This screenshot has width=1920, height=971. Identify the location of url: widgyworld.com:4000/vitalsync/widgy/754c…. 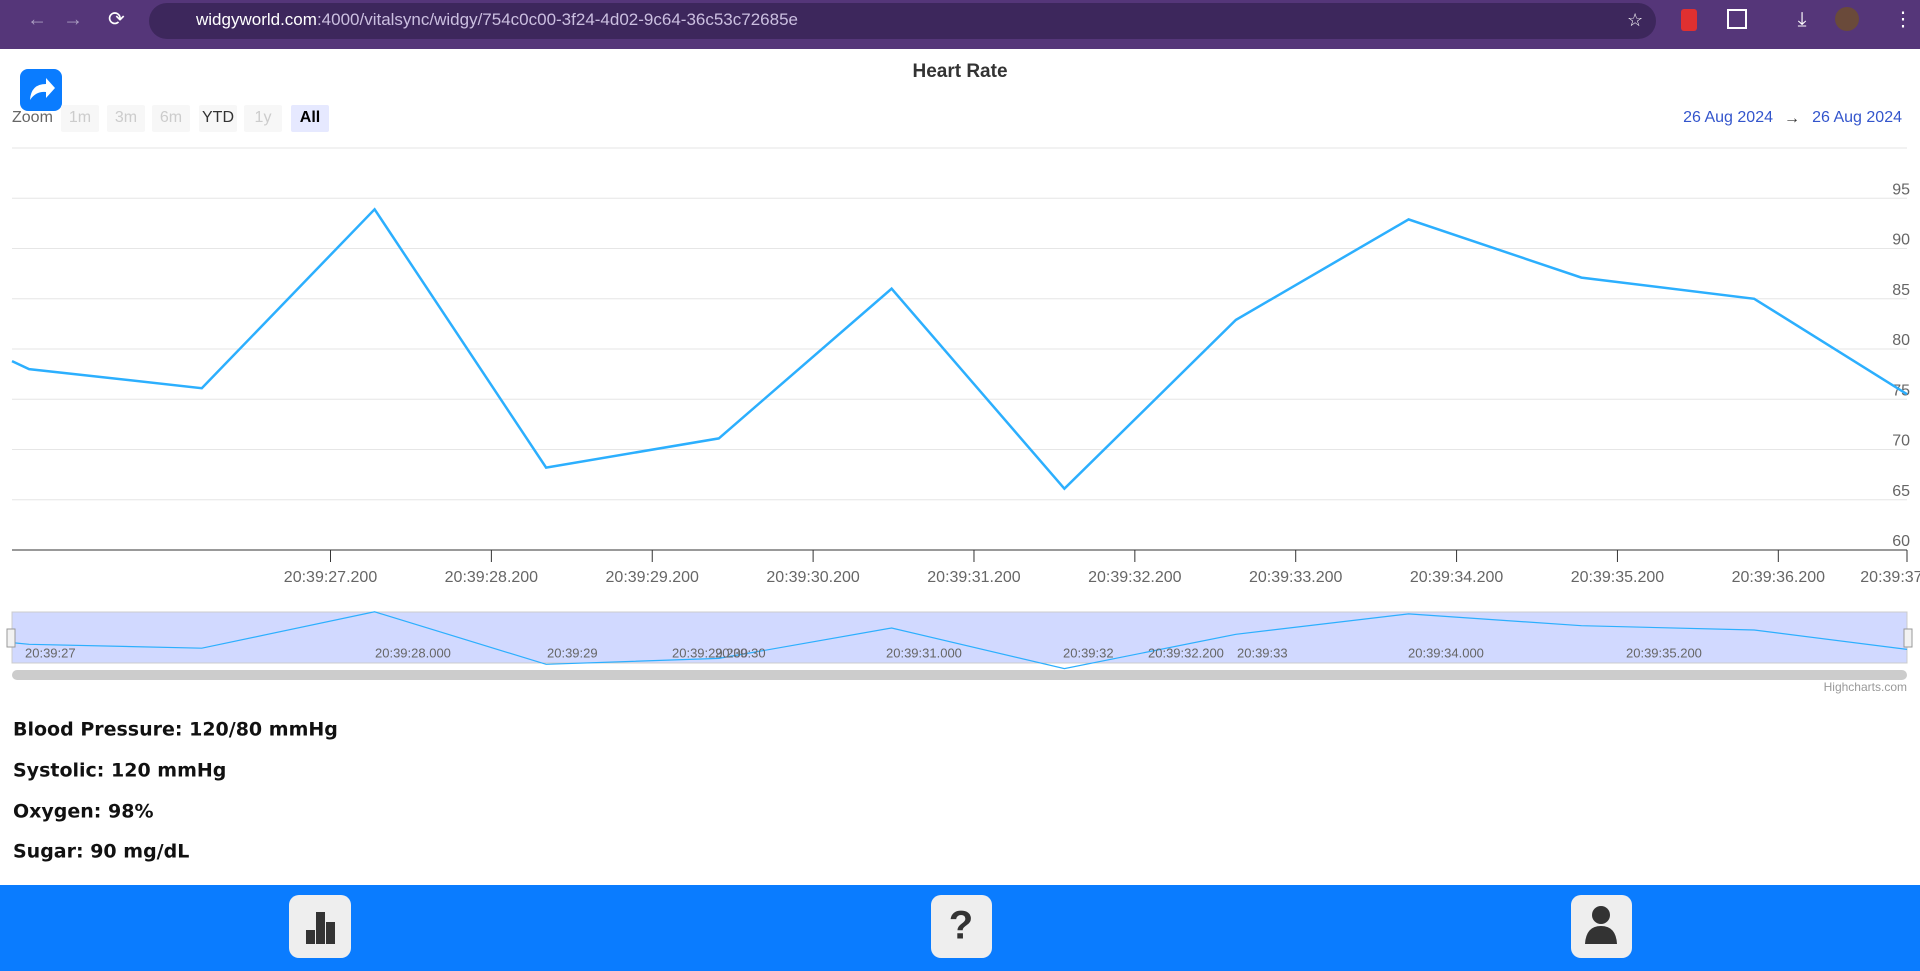
(496, 19).